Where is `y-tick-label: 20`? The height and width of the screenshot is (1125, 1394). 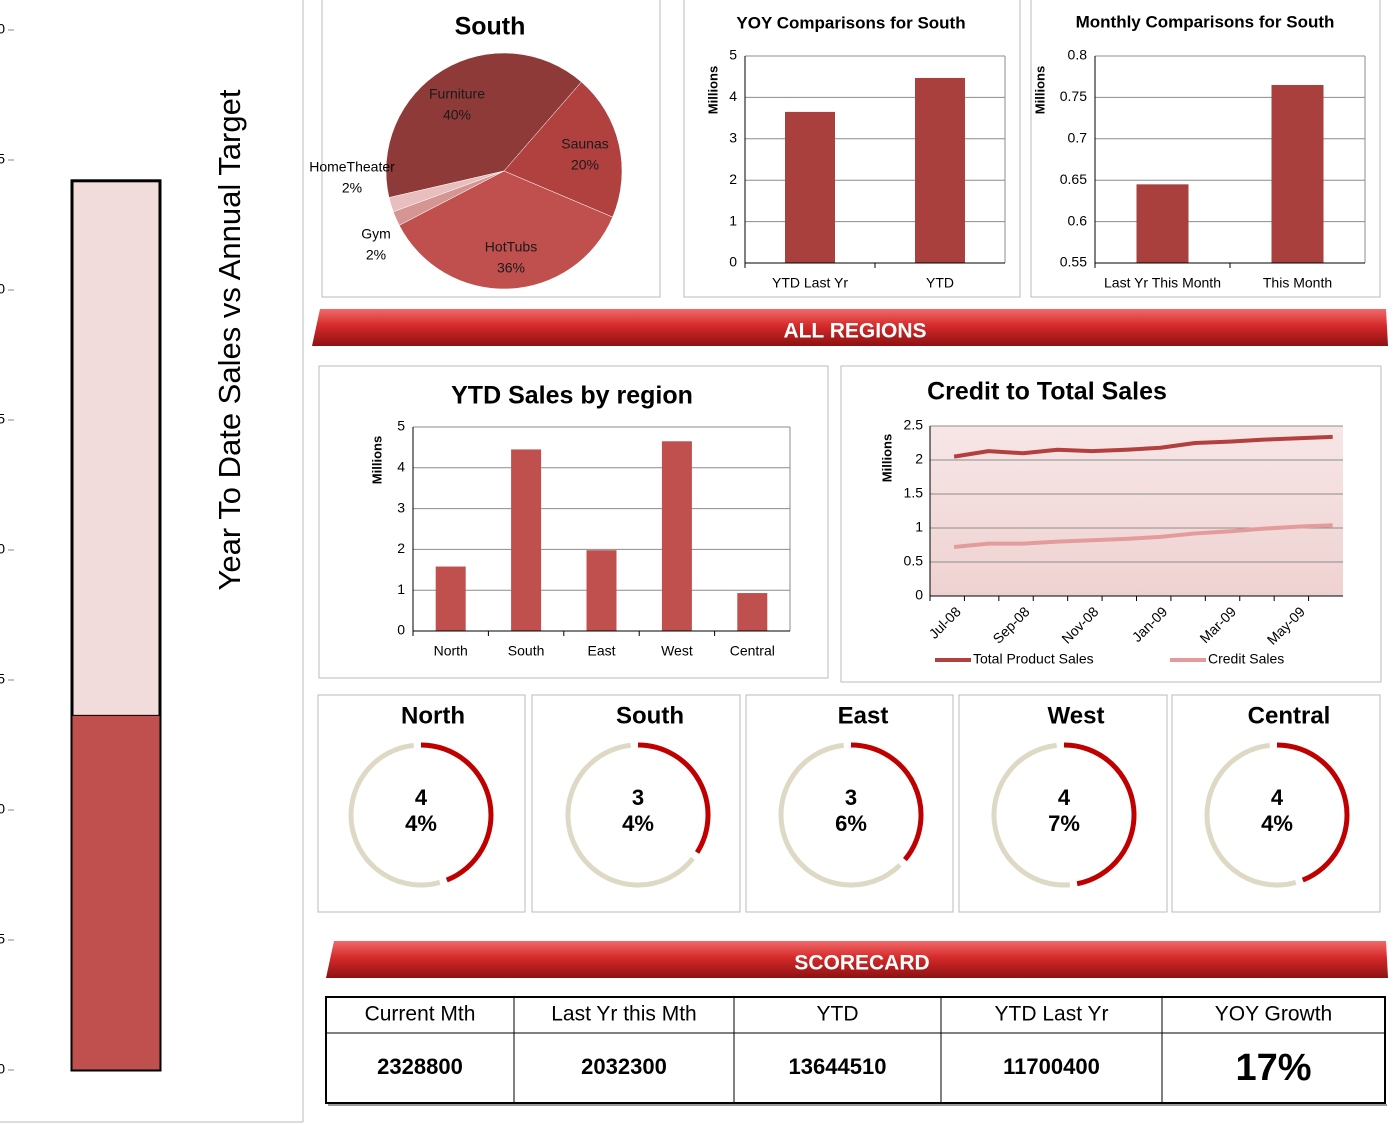 y-tick-label: 20 is located at coordinates (2, 549).